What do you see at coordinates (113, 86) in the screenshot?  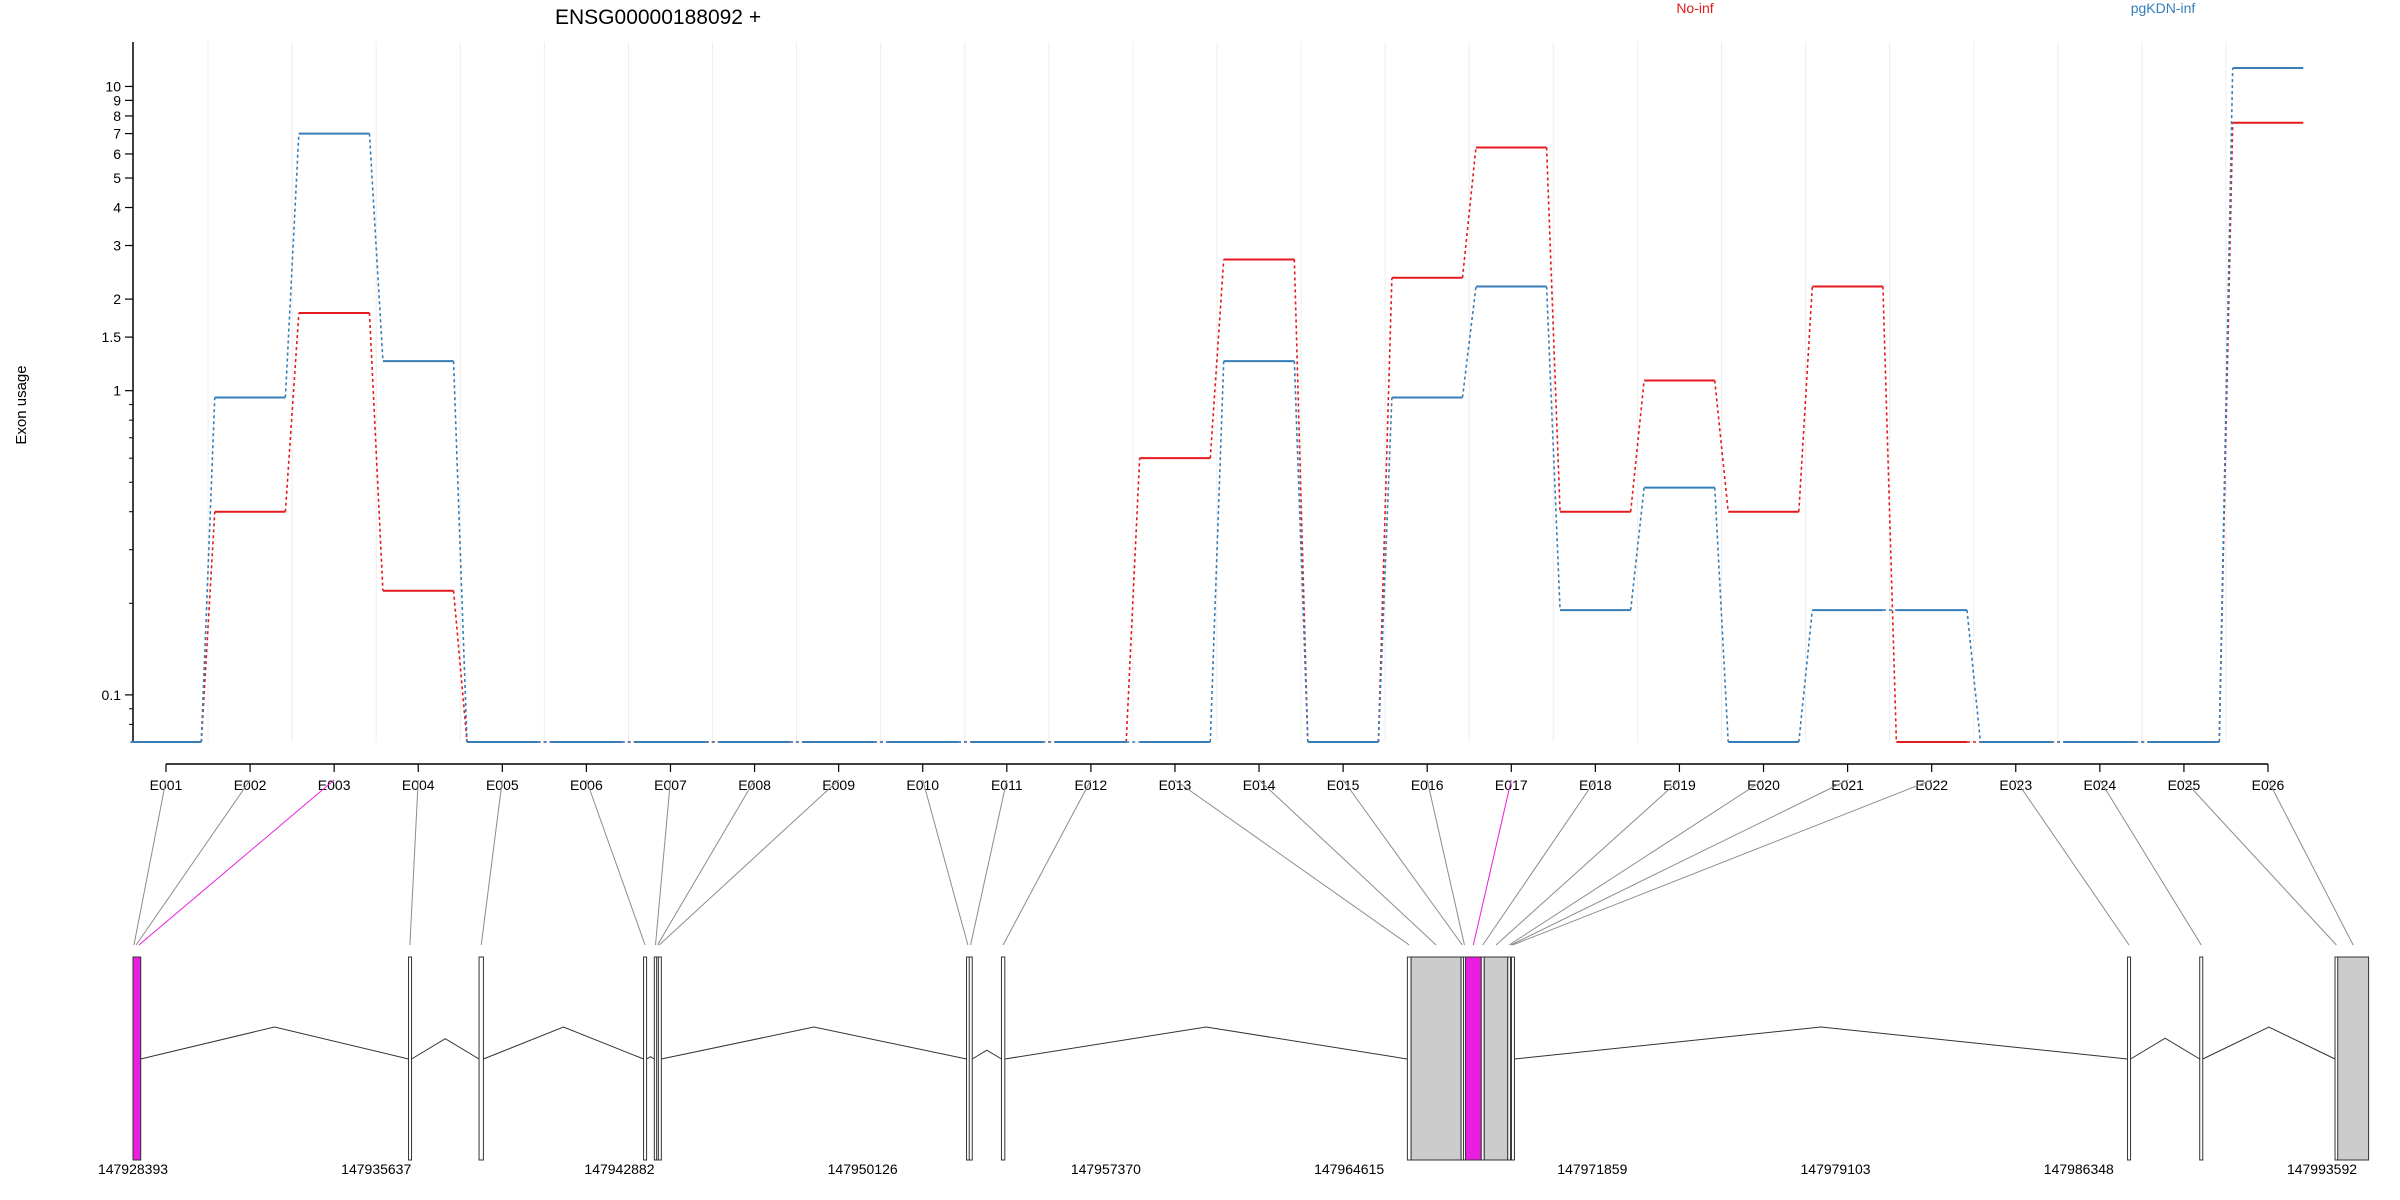 I see `y-tick-label: 10` at bounding box center [113, 86].